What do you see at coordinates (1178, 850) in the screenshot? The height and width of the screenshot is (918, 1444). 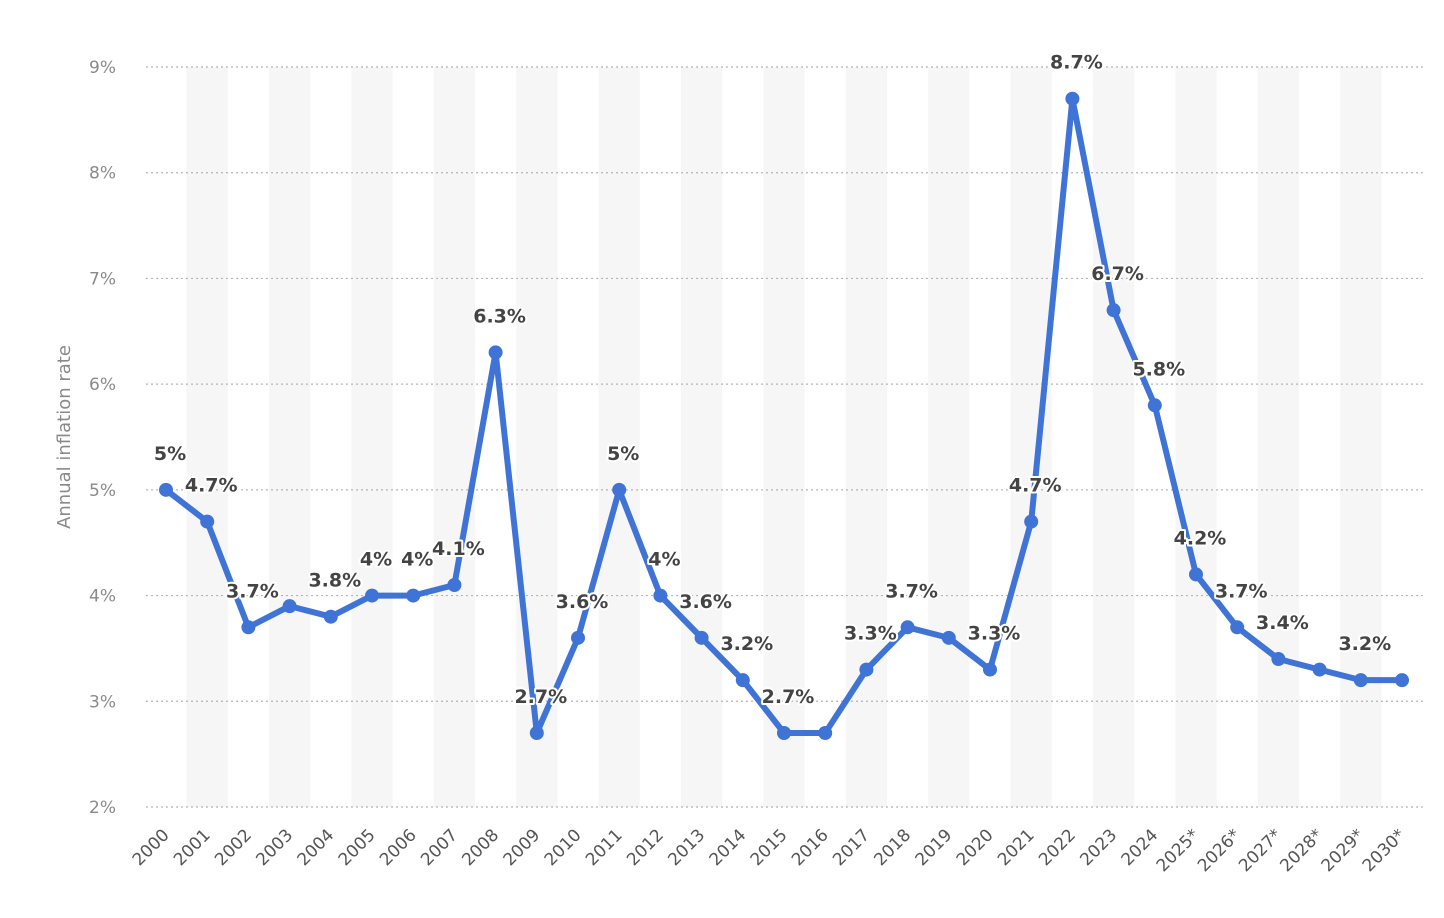 I see `x-tick-label: 2025*` at bounding box center [1178, 850].